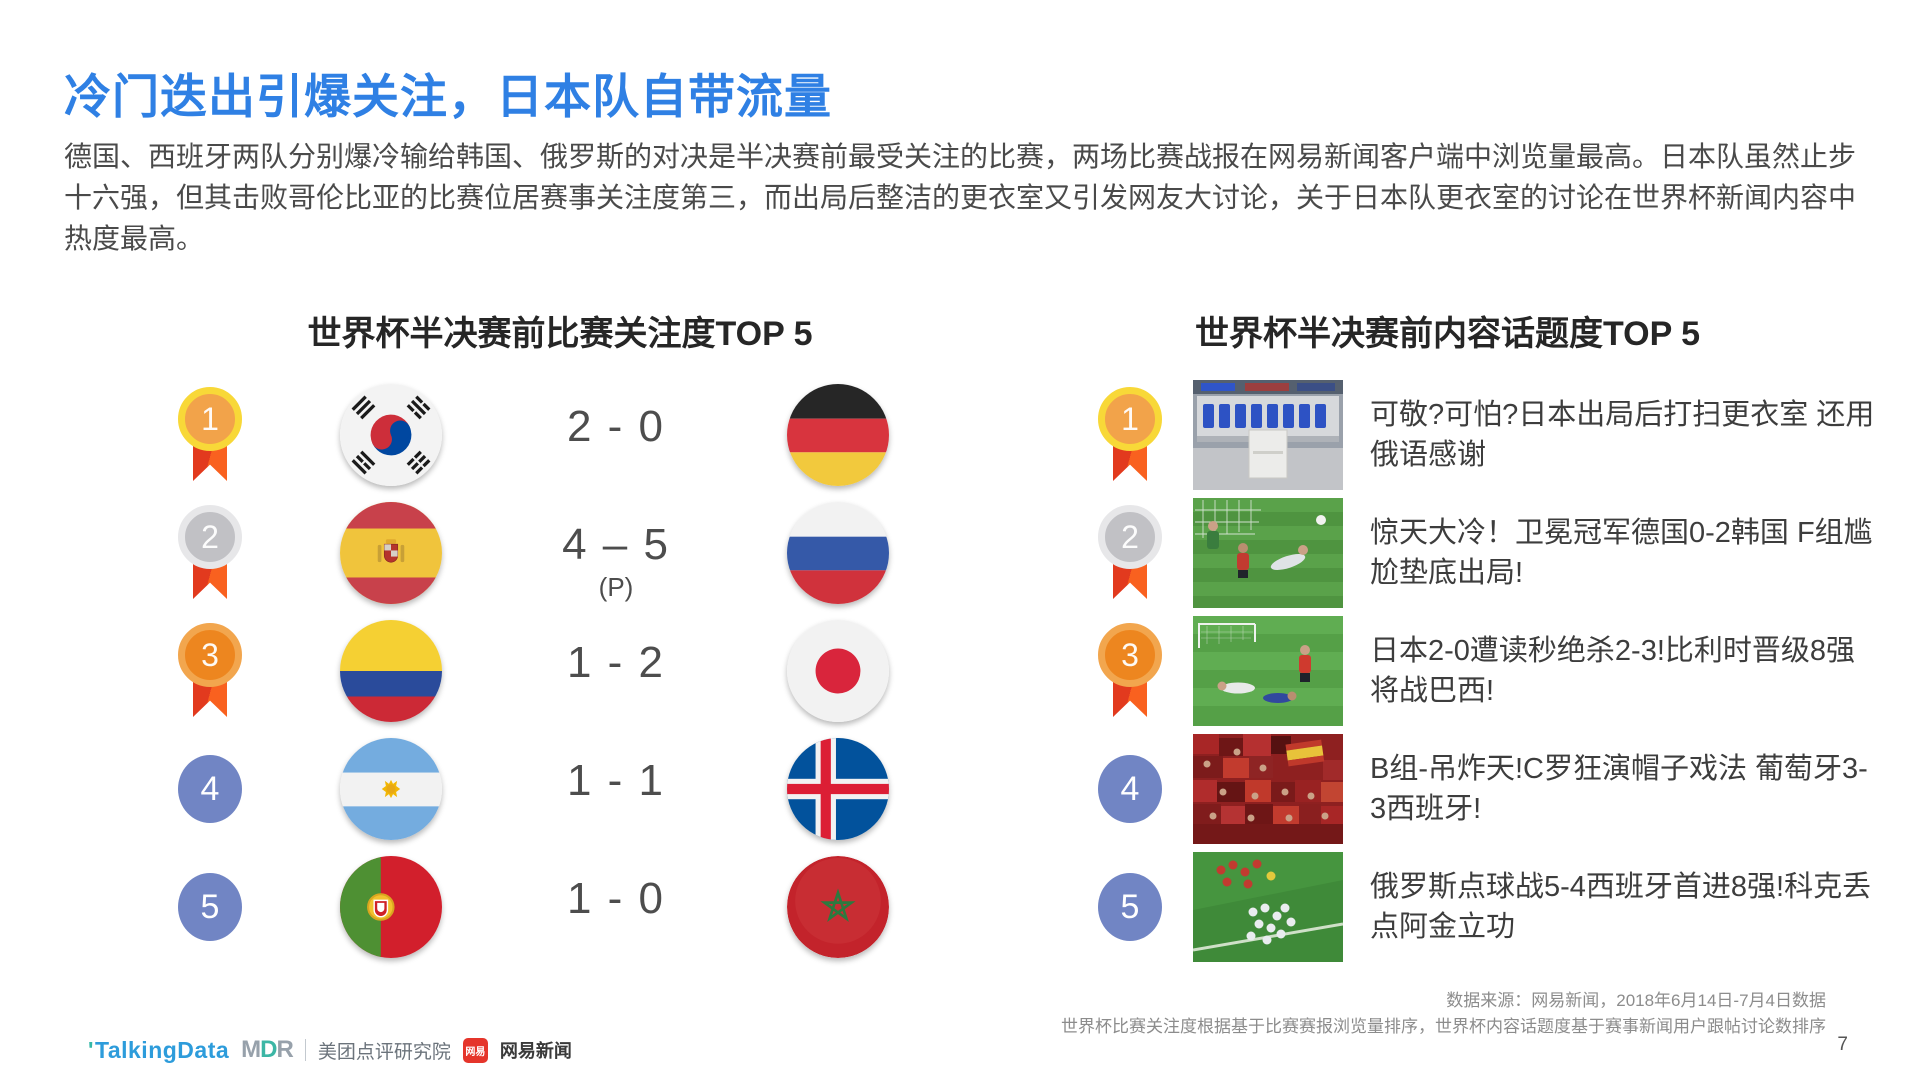  Describe the element at coordinates (391, 907) in the screenshot. I see `flag-portugal-icon` at that location.